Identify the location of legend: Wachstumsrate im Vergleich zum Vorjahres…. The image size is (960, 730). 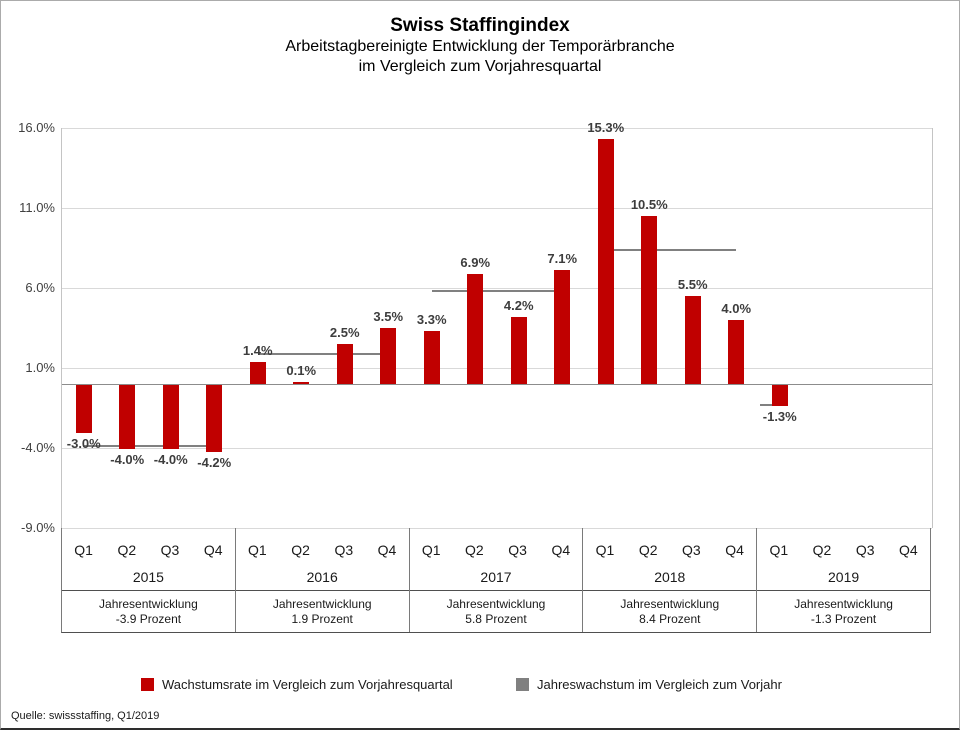
(480, 686).